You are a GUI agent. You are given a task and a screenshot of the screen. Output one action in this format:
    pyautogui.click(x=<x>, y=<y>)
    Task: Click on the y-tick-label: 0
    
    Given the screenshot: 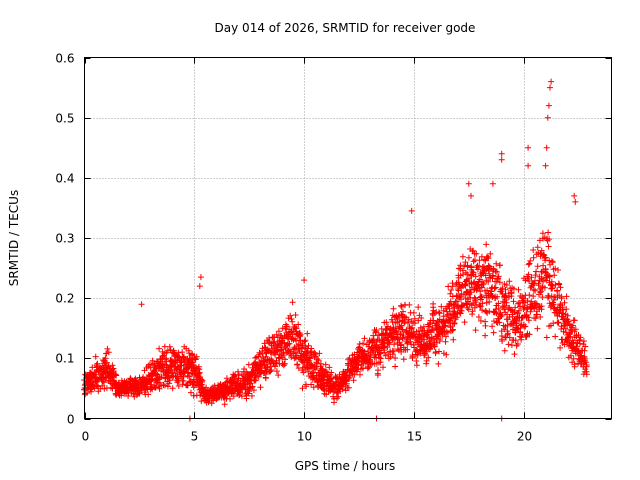 What is the action you would take?
    pyautogui.click(x=71, y=420)
    